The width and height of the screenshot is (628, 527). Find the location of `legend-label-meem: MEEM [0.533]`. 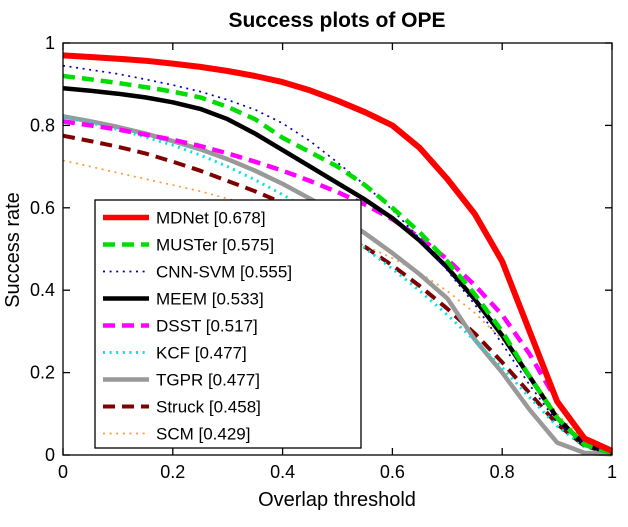

legend-label-meem: MEEM [0.533] is located at coordinates (210, 299).